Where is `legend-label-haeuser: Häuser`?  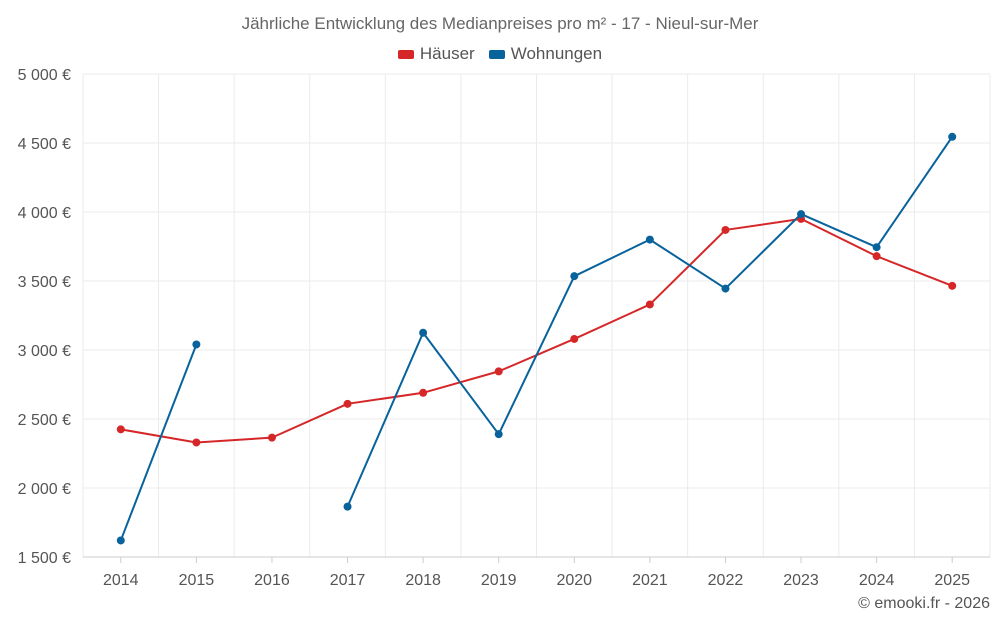 legend-label-haeuser: Häuser is located at coordinates (447, 53).